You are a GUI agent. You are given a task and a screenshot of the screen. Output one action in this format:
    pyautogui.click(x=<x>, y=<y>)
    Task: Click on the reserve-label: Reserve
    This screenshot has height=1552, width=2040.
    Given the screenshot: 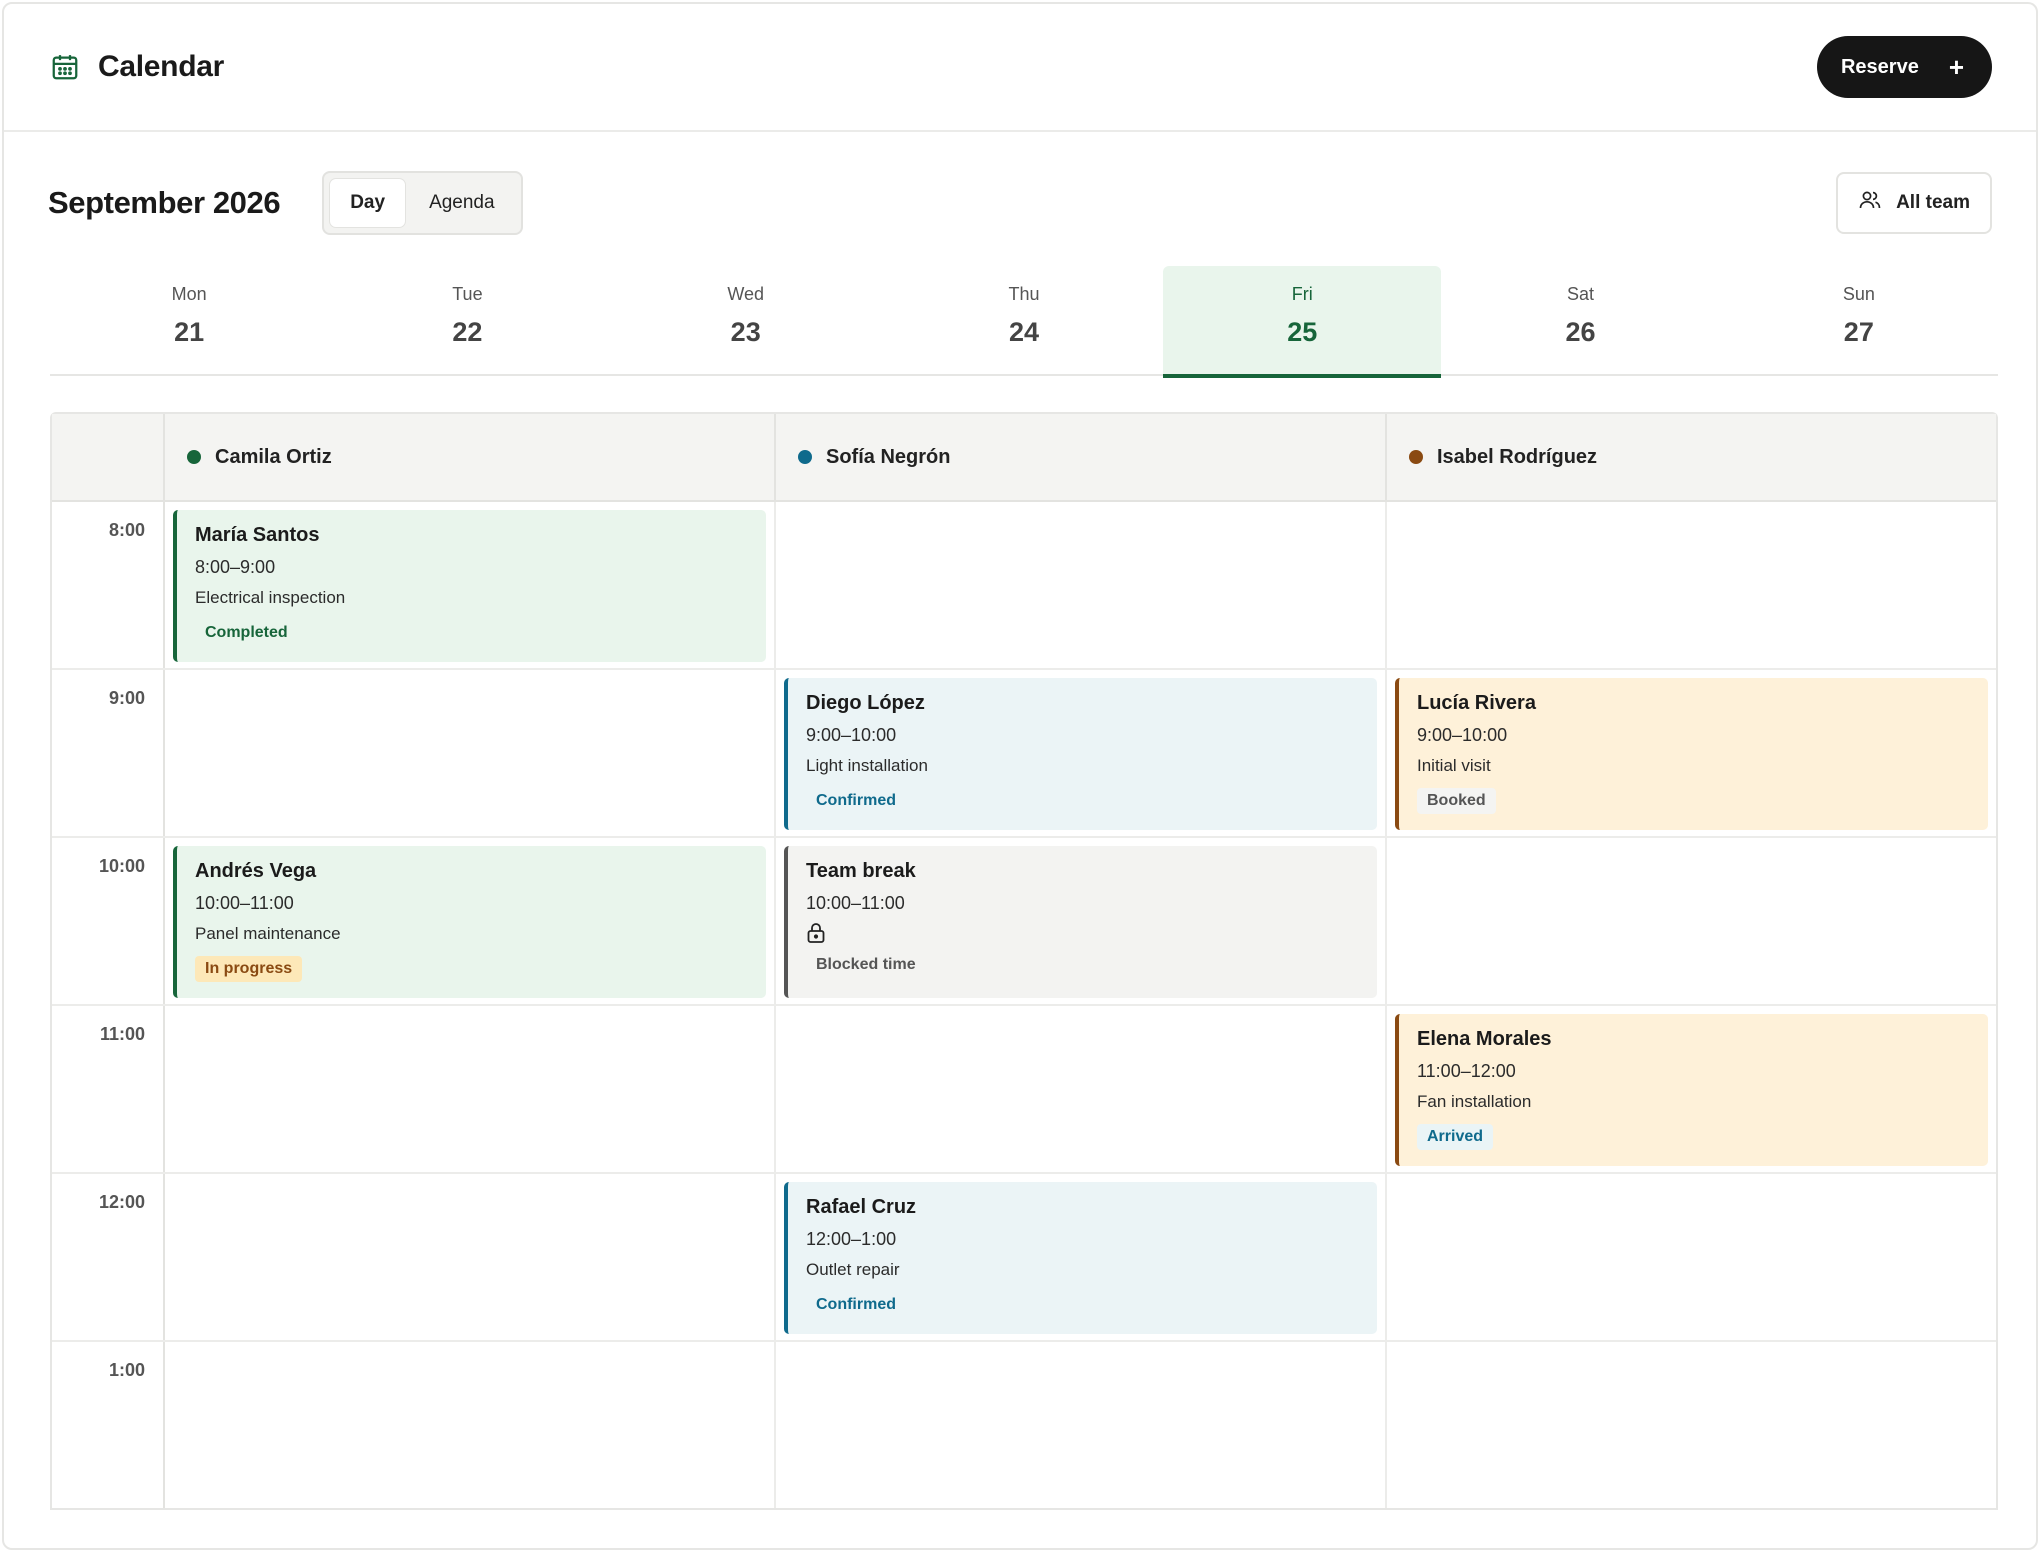 What is the action you would take?
    pyautogui.click(x=1879, y=66)
    